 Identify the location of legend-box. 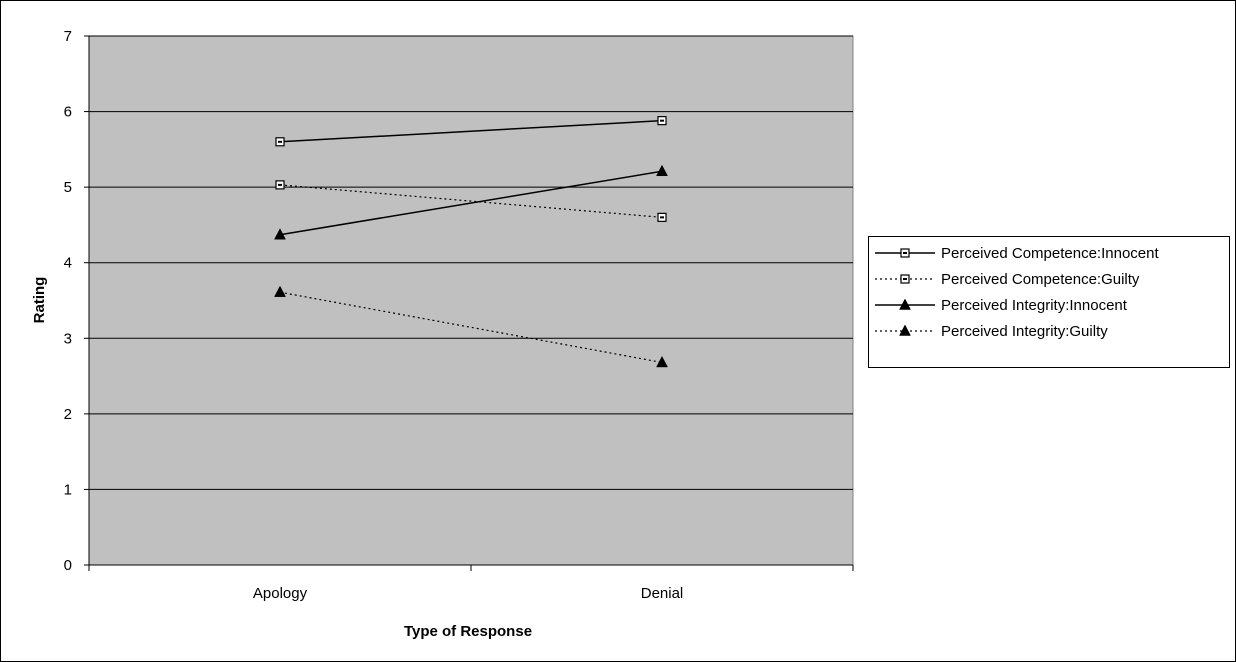
(1049, 302).